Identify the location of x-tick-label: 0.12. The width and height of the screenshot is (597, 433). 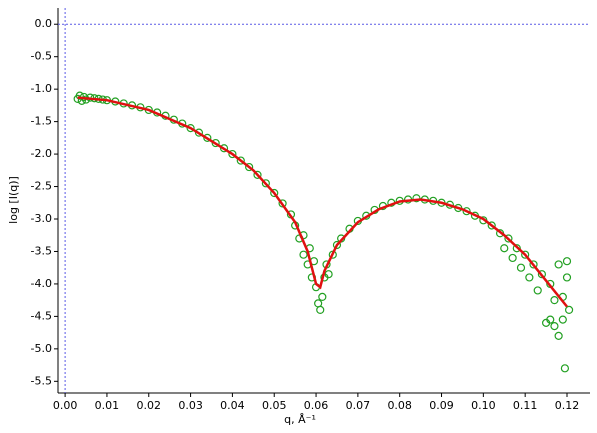
(567, 405).